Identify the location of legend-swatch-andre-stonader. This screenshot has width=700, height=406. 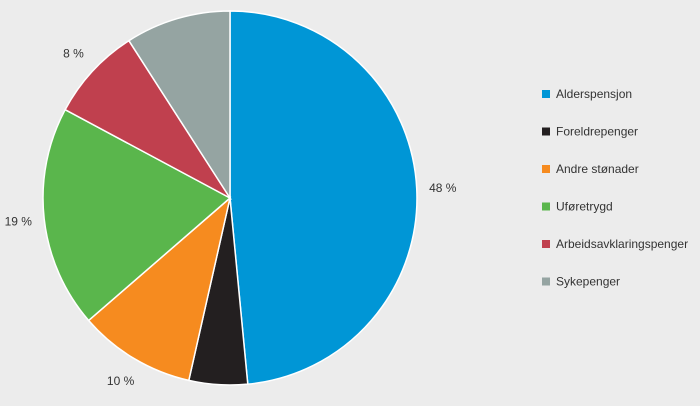
(546, 169).